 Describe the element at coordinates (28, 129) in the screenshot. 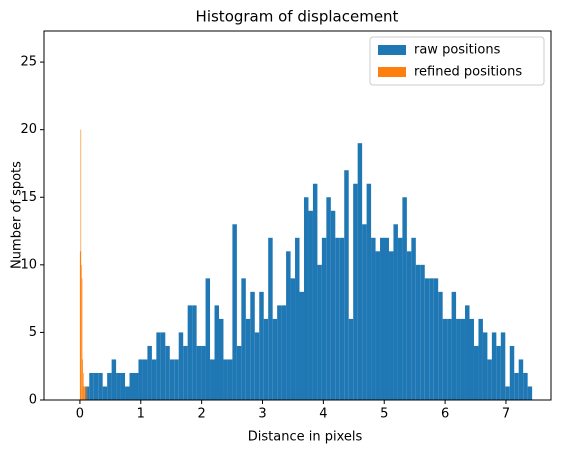

I see `y-tick-label: 20` at that location.